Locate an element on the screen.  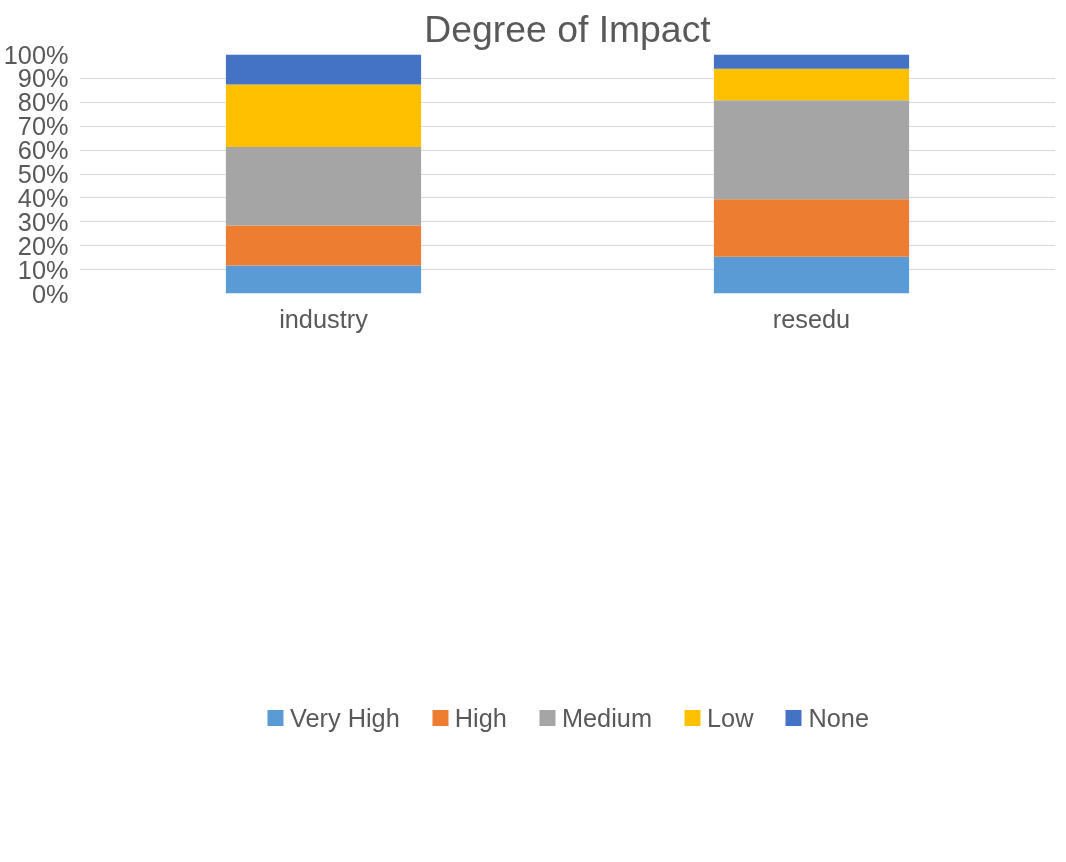
legend-label: High is located at coordinates (480, 718).